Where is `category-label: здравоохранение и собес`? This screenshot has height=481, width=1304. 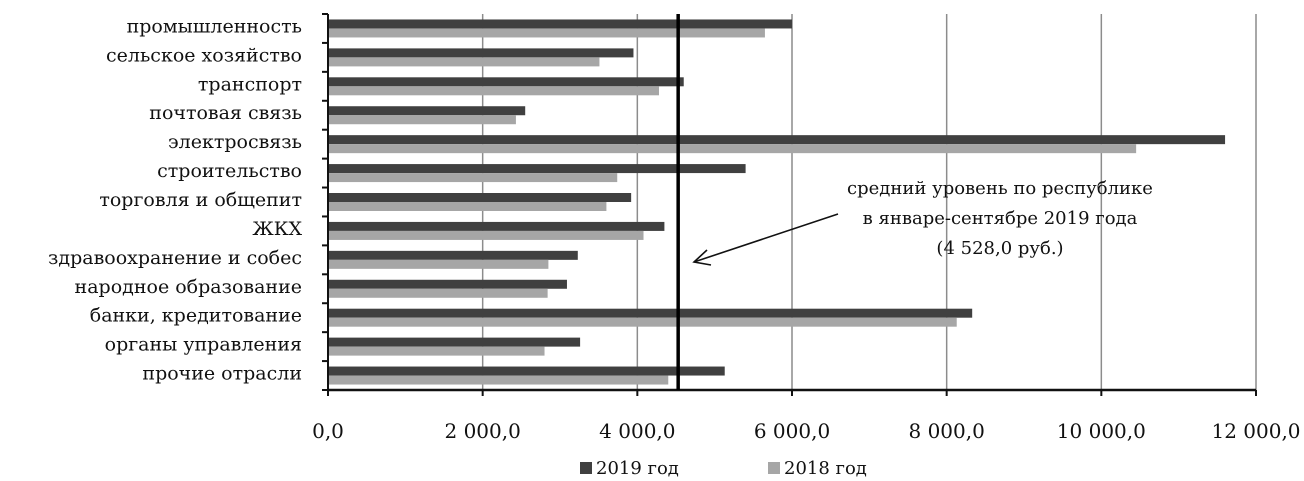 category-label: здравоохранение и собес is located at coordinates (175, 258).